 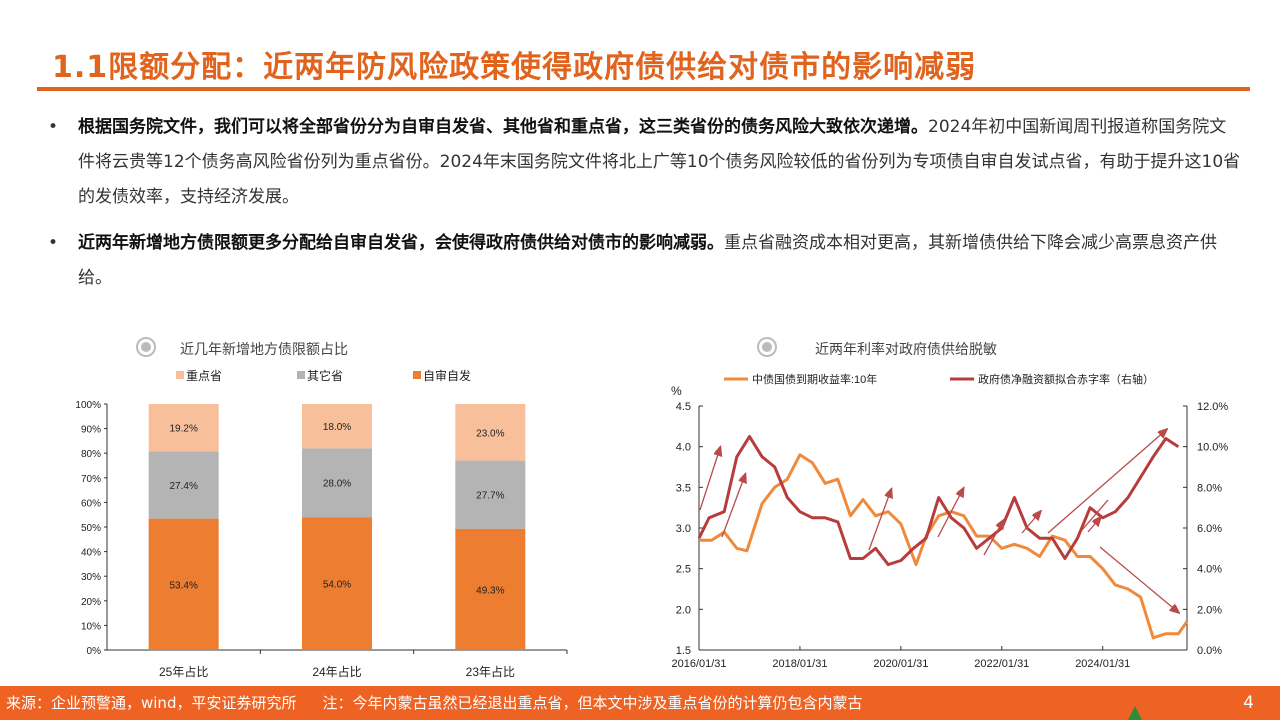 What do you see at coordinates (1209, 610) in the screenshot?
I see `y2-tick-label: 2.0%` at bounding box center [1209, 610].